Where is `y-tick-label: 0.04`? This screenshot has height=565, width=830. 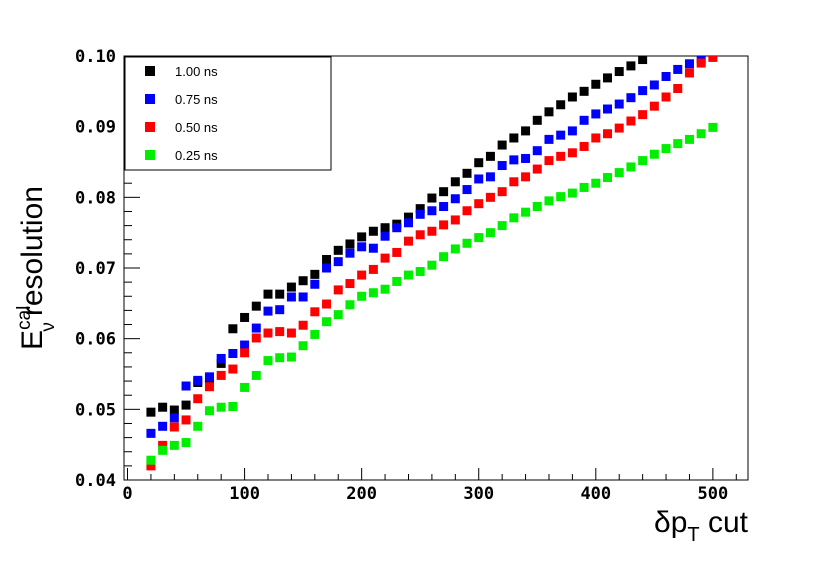
y-tick-label: 0.04 is located at coordinates (95, 481).